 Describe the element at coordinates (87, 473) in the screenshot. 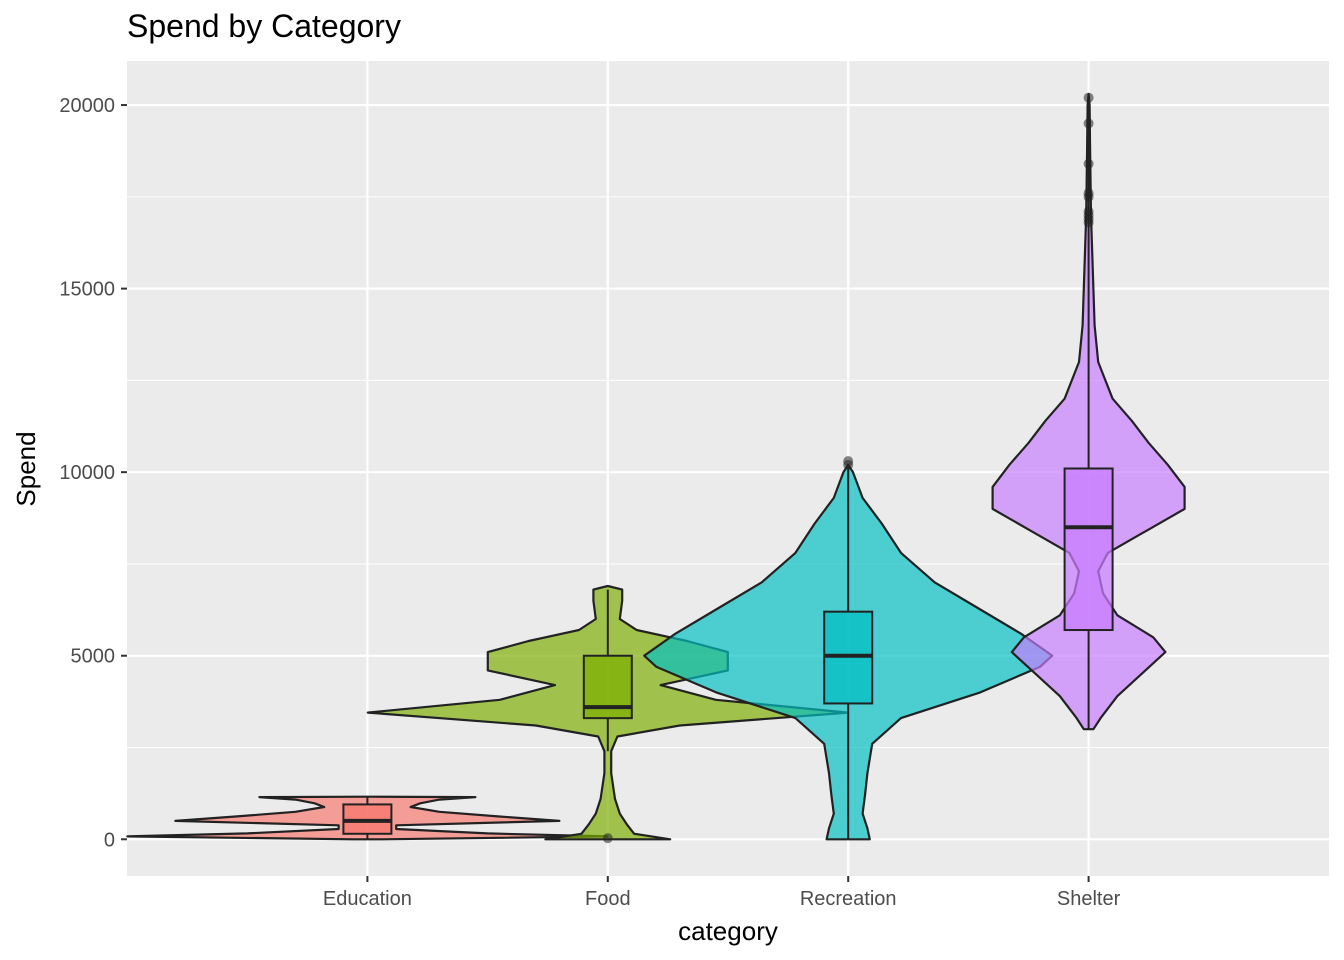

I see `y-tick-label: 10000` at that location.